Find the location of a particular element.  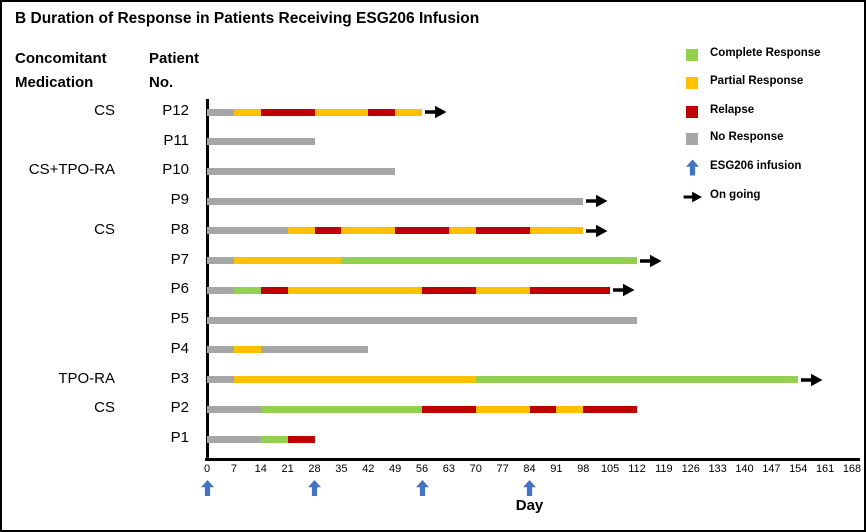

x-axis-title: Day is located at coordinates (529, 505).